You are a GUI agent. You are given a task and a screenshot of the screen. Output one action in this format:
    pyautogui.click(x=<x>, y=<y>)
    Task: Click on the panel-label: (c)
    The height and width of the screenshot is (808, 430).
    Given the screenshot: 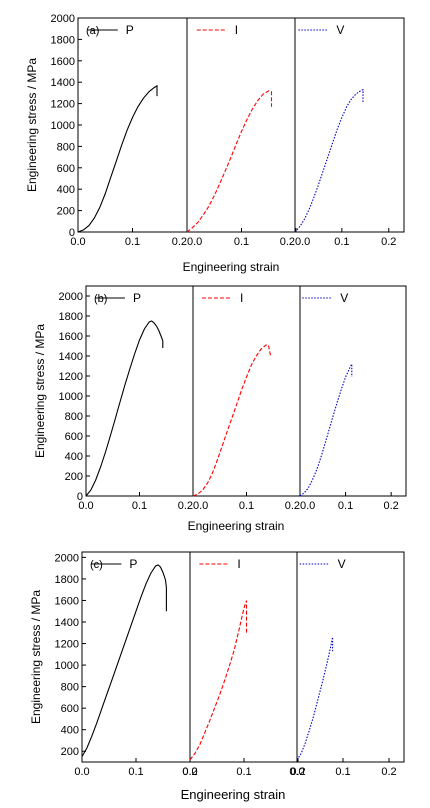 What is the action you would take?
    pyautogui.click(x=96, y=565)
    